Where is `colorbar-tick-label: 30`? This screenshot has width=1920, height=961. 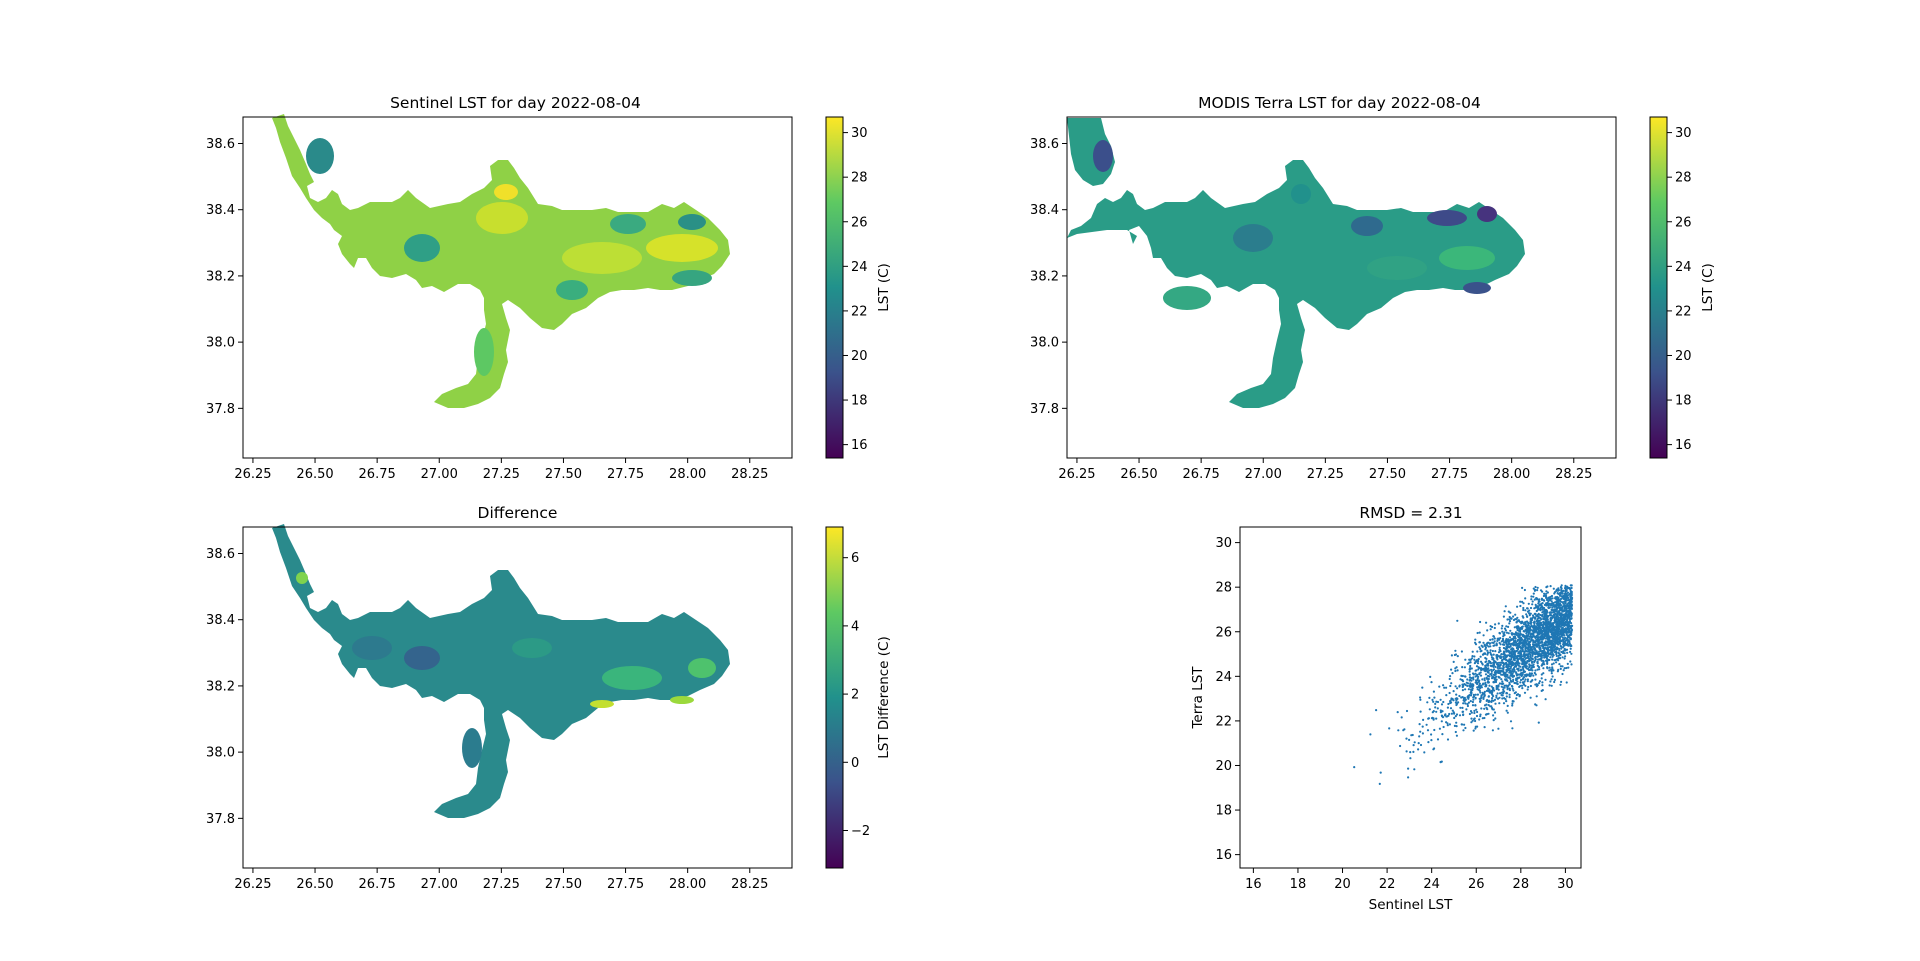 colorbar-tick-label: 30 is located at coordinates (1683, 133).